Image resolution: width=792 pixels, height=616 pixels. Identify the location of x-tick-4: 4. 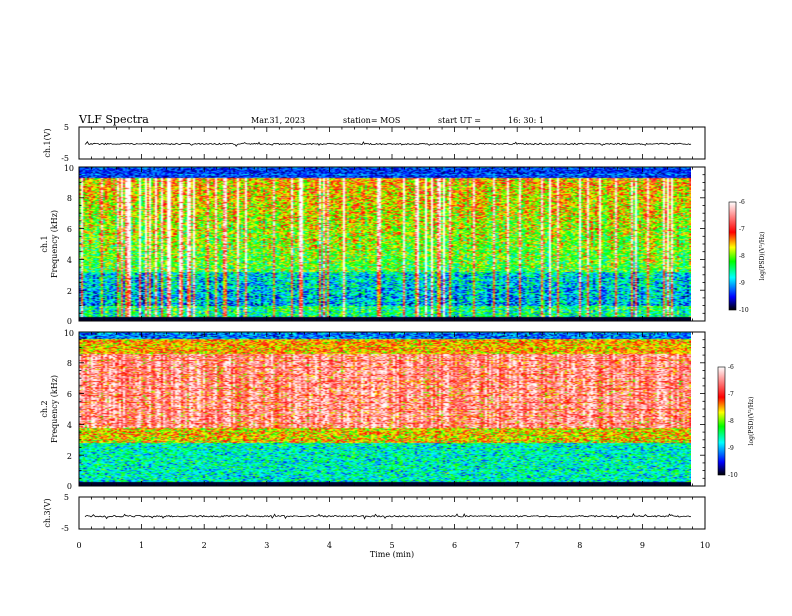
(329, 545).